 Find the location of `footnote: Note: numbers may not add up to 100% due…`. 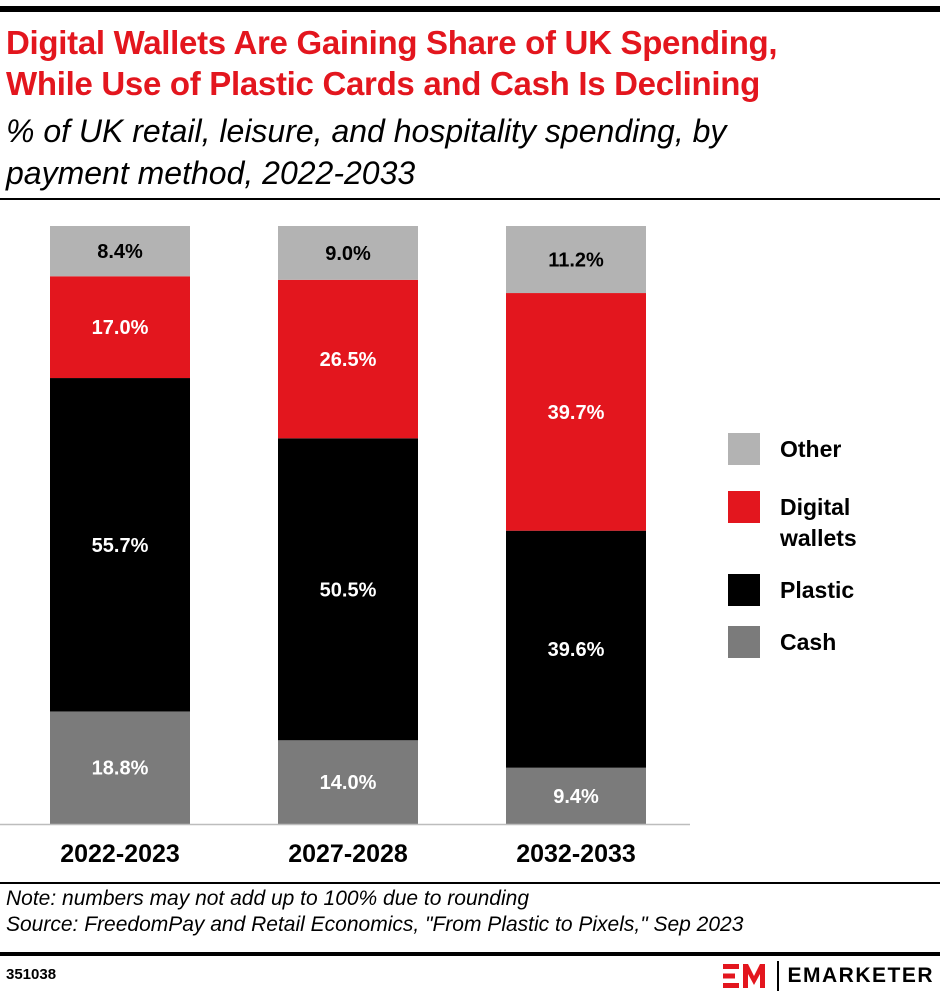

footnote: Note: numbers may not add up to 100% due… is located at coordinates (466, 912).